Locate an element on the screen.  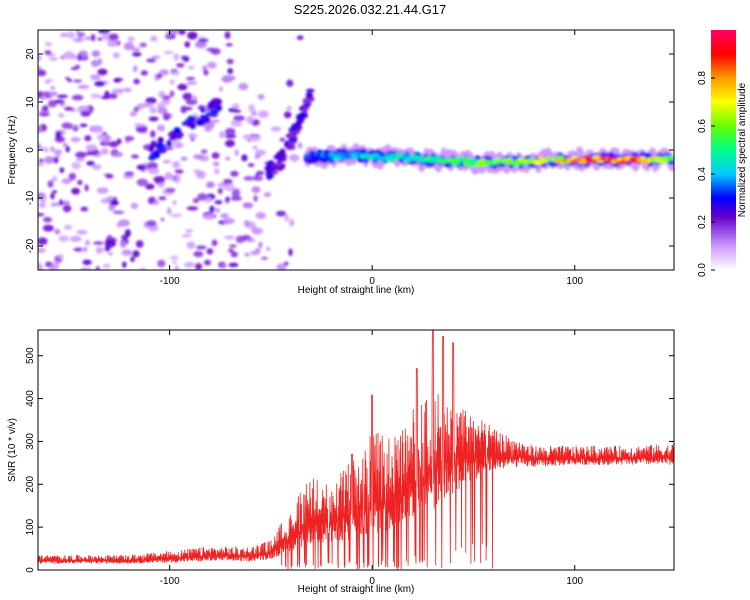
y-tick-label: 400 is located at coordinates (30, 398).